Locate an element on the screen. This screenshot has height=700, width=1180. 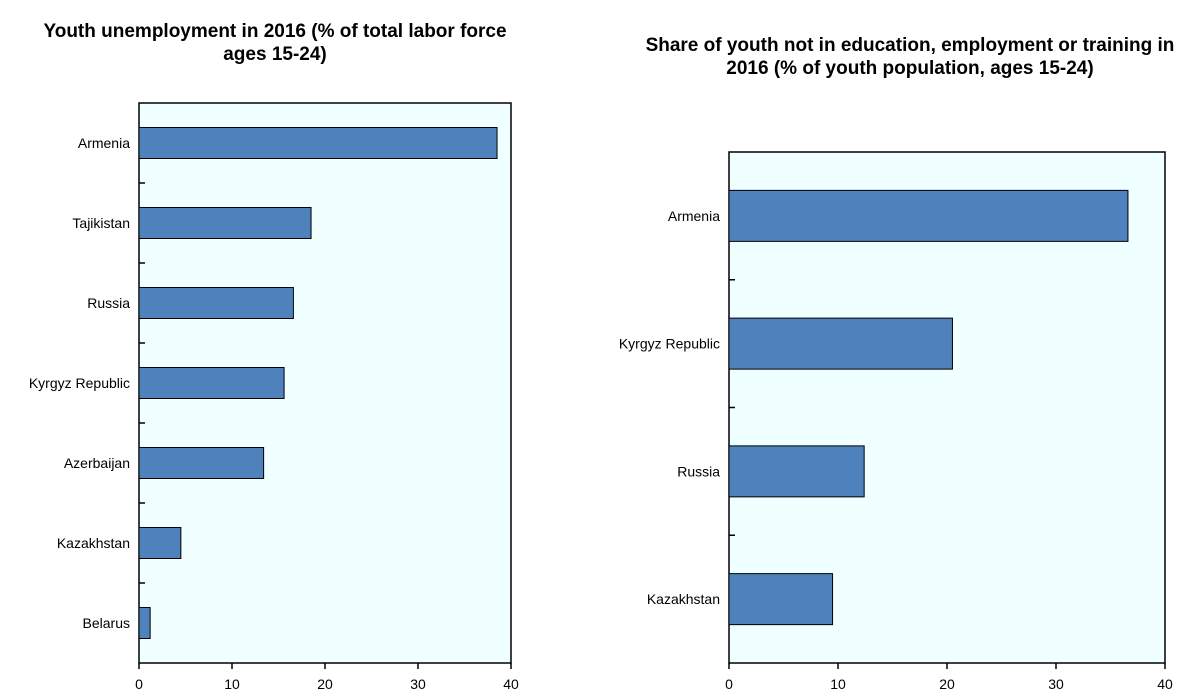
category-label-right-1: Kyrgyz Republic is located at coordinates (669, 344).